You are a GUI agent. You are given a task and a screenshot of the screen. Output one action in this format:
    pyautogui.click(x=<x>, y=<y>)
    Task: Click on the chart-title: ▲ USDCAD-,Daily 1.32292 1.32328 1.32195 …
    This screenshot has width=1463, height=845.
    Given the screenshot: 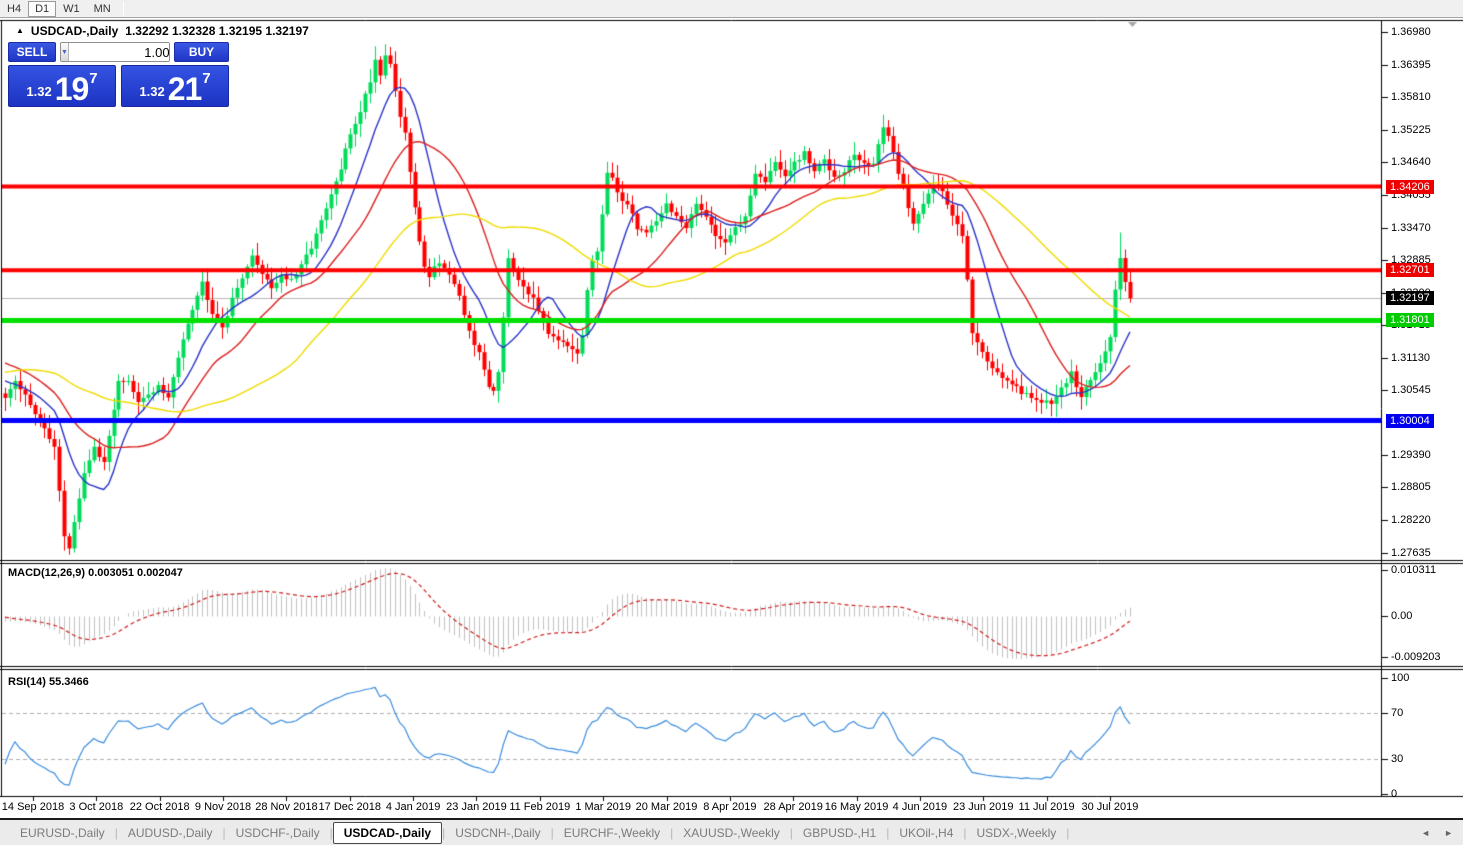 What is the action you would take?
    pyautogui.click(x=162, y=31)
    